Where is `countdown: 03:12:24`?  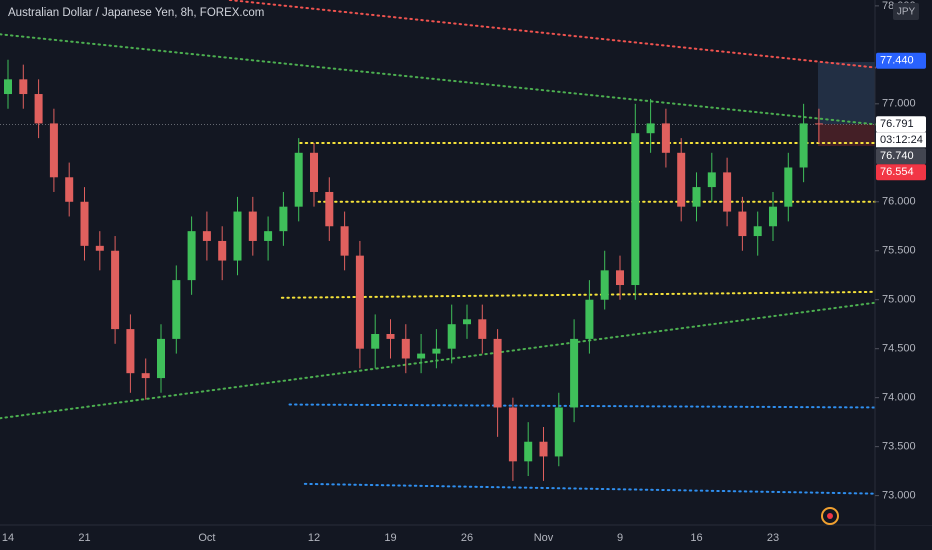 countdown: 03:12:24 is located at coordinates (901, 140).